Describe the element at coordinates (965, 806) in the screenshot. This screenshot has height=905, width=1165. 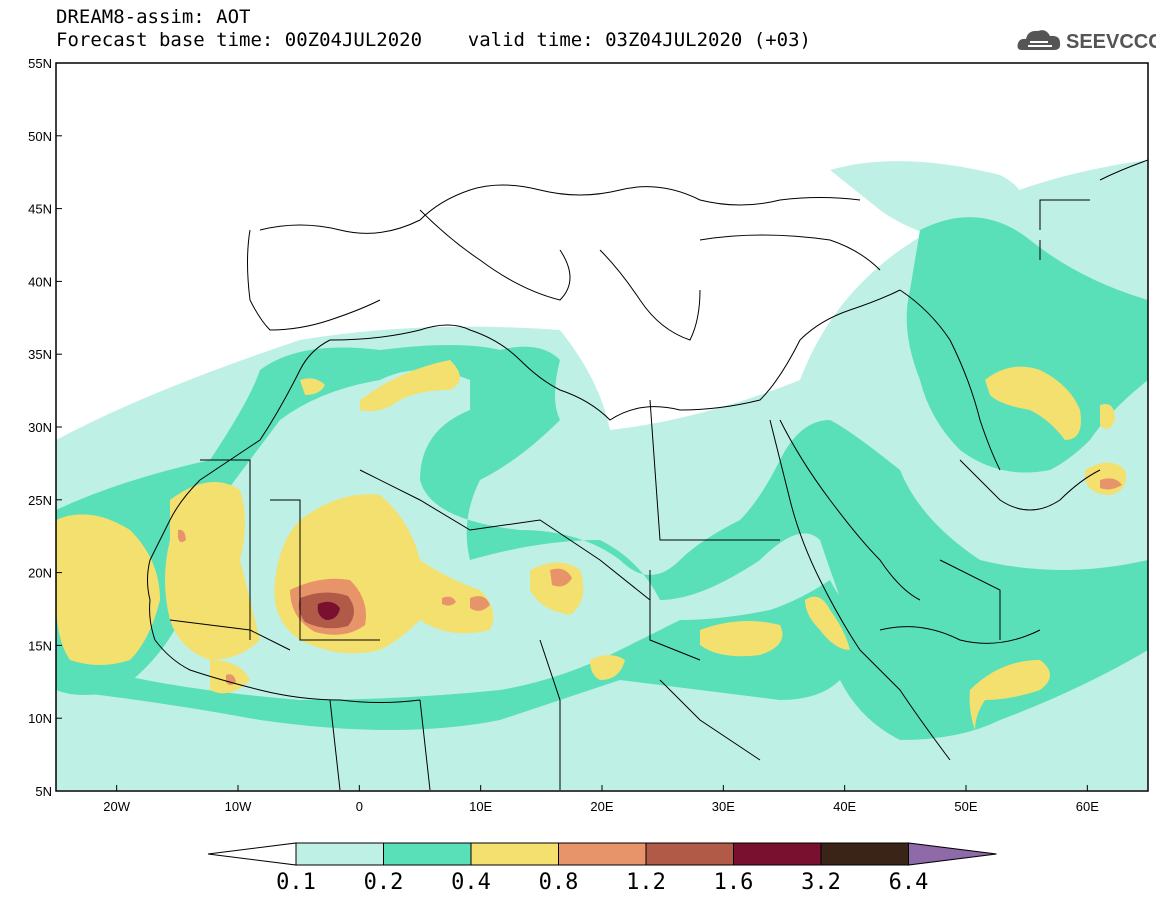
I see `lon-label: 50E` at that location.